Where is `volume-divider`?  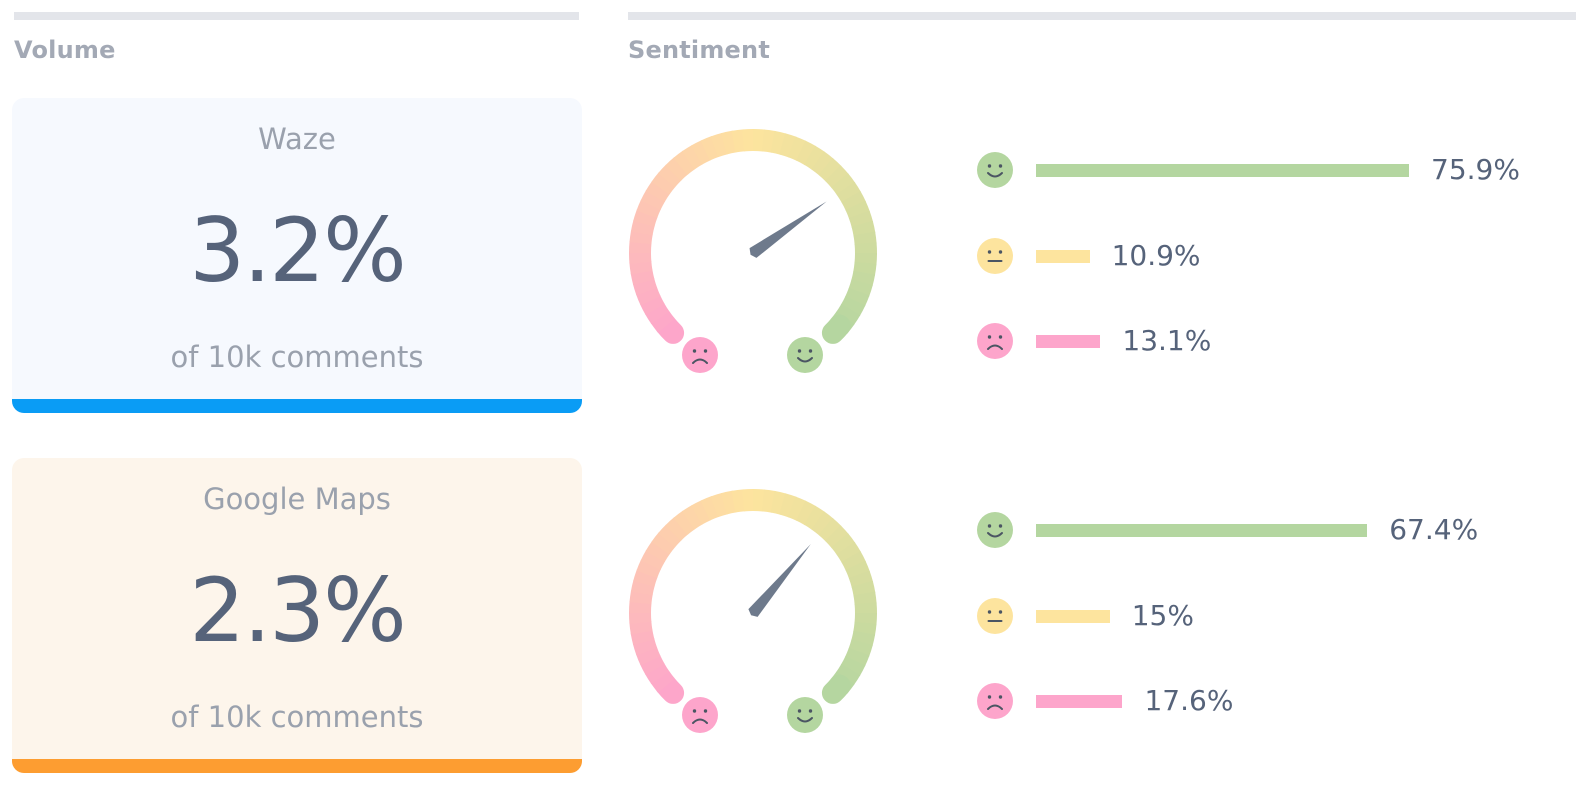
volume-divider is located at coordinates (296, 16).